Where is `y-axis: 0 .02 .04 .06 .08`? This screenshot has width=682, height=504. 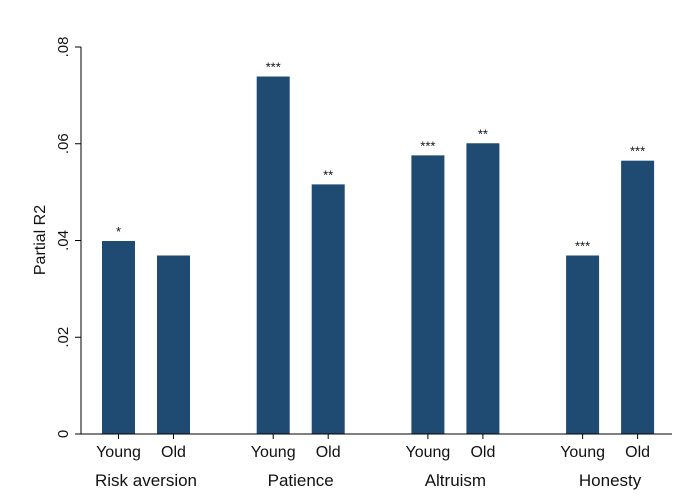 y-axis: 0 .02 .04 .06 .08 is located at coordinates (68, 237).